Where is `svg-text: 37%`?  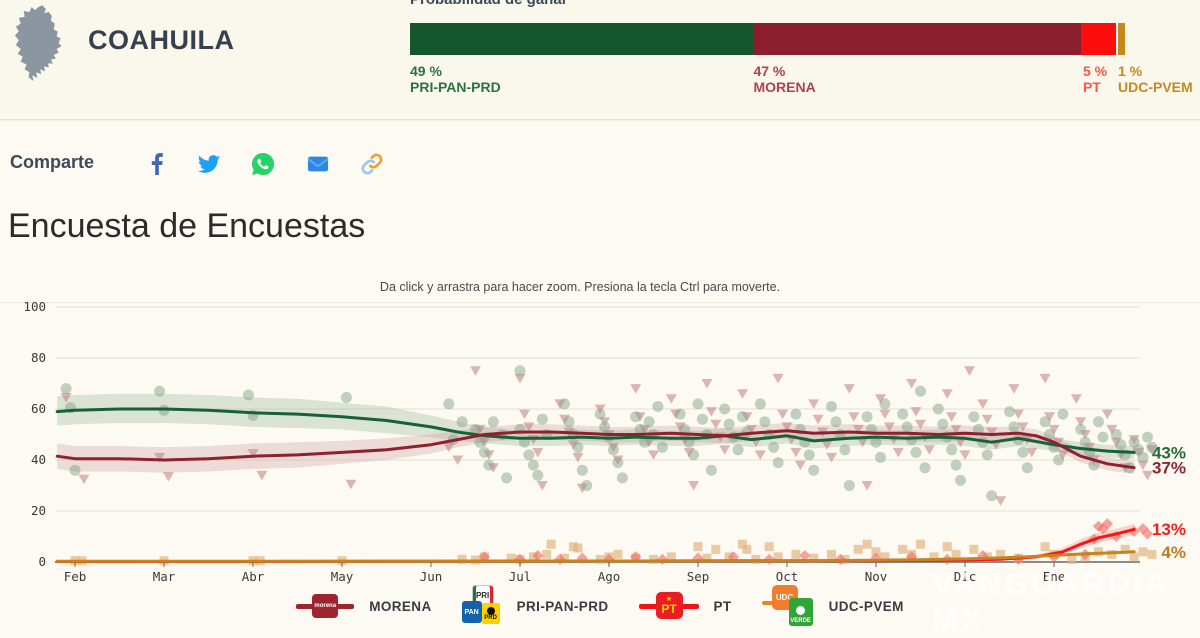 svg-text: 37% is located at coordinates (1169, 468).